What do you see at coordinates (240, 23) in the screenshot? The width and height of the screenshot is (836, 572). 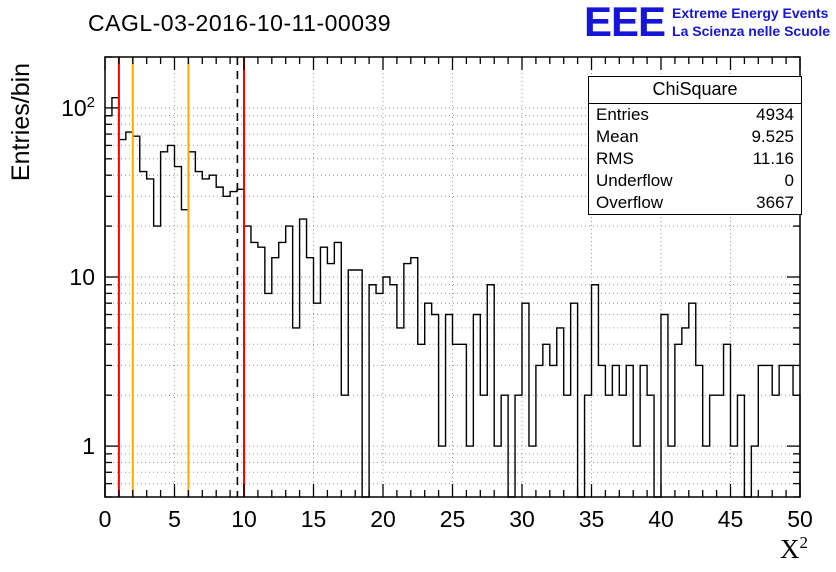 I see `plot-title: CAGL-03-2016-10-11-00039` at bounding box center [240, 23].